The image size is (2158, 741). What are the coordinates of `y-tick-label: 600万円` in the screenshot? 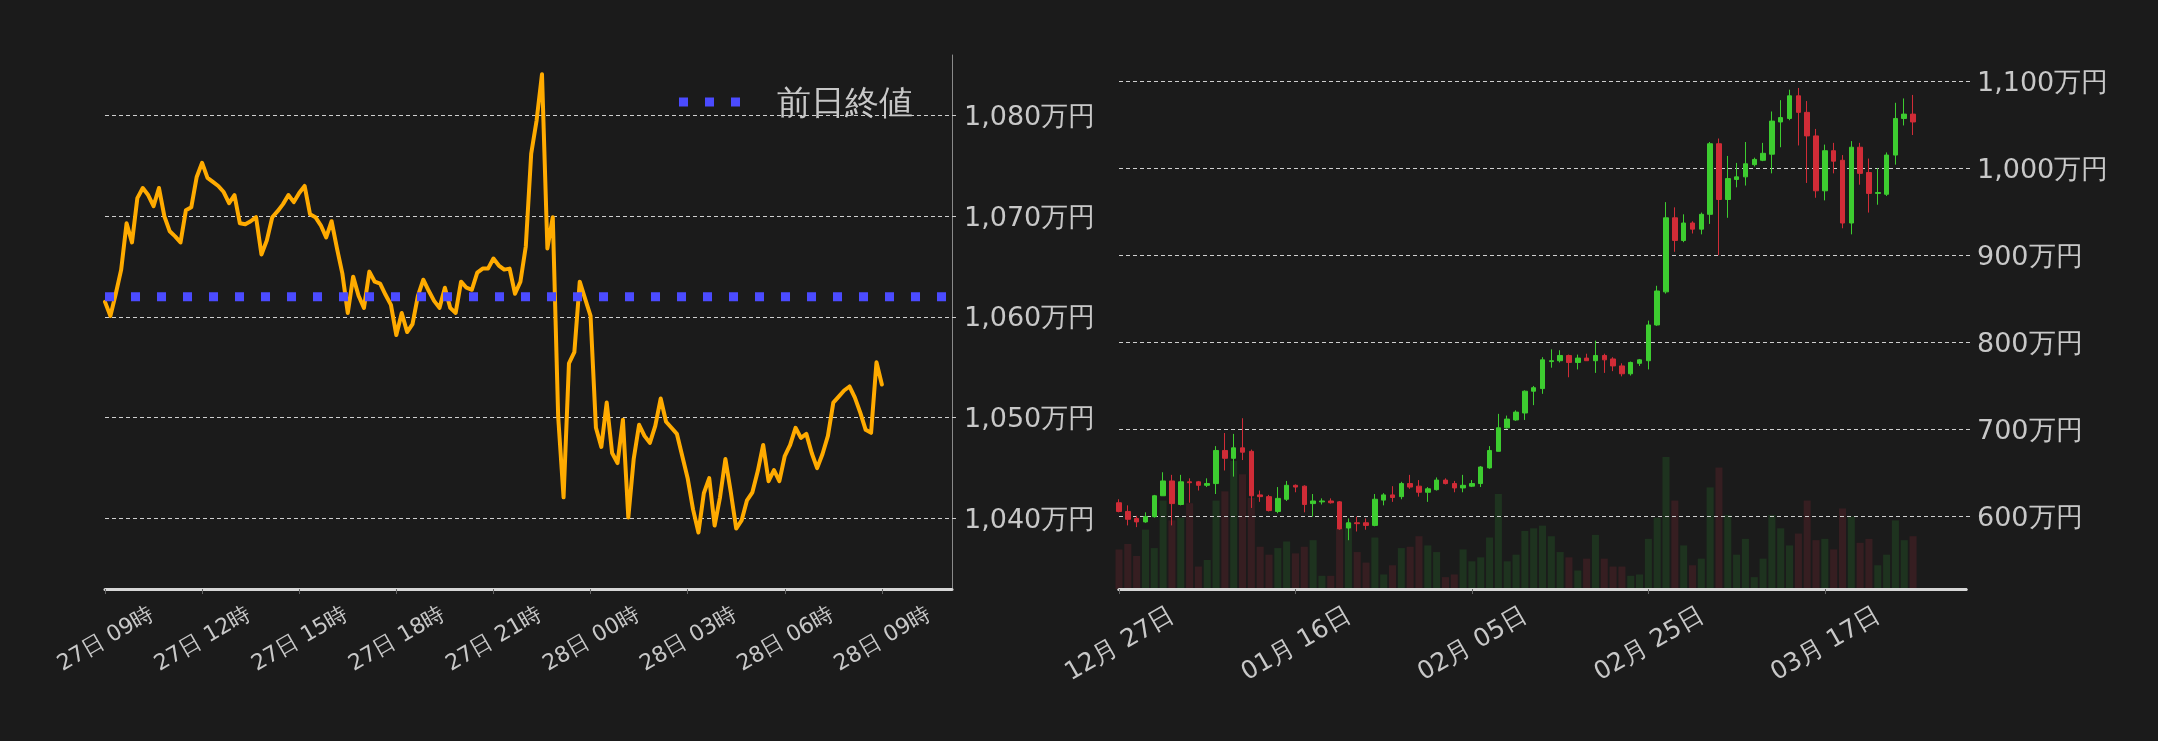 It's located at (2030, 517).